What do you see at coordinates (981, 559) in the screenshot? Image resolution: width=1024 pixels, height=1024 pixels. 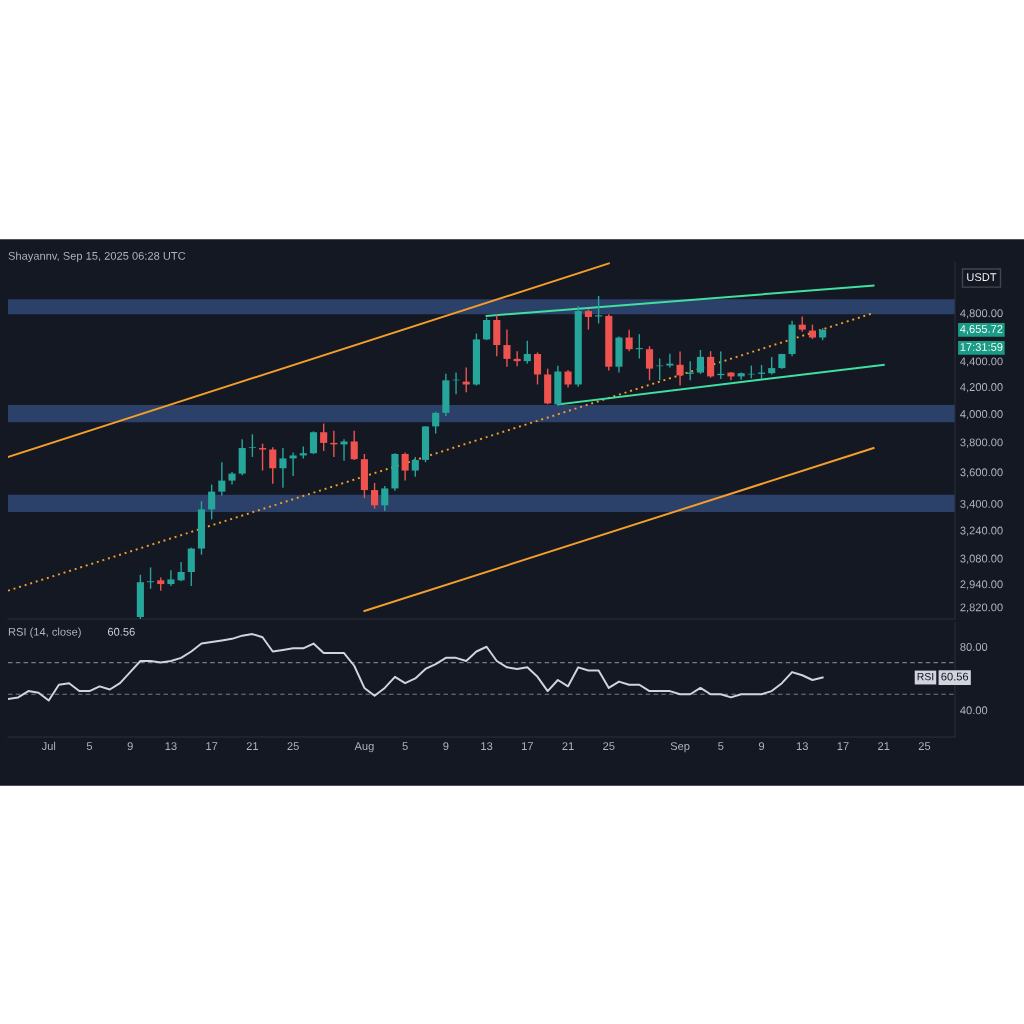 I see `y-tick-label: 3,080.00` at bounding box center [981, 559].